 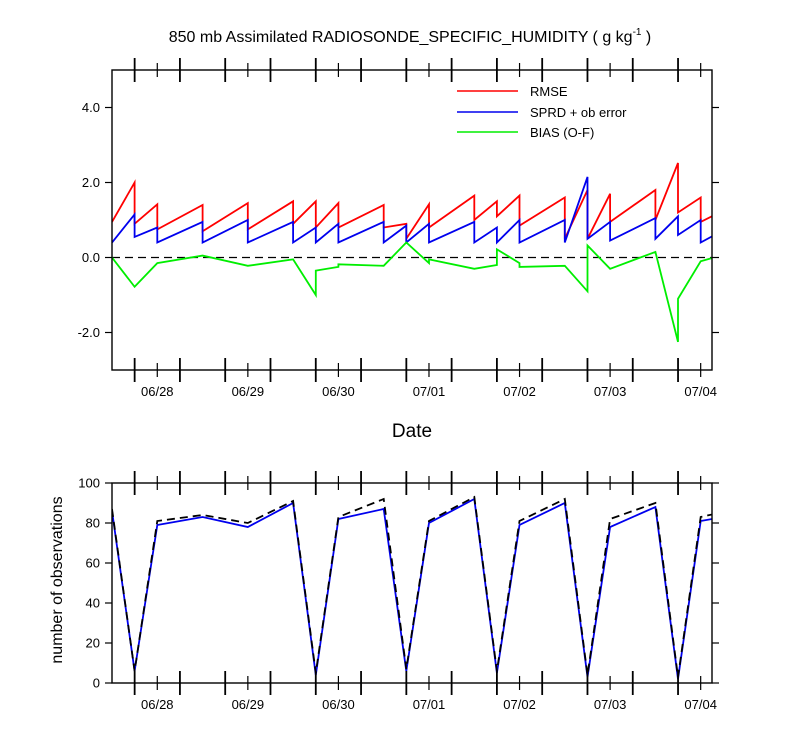 What do you see at coordinates (412, 292) in the screenshot?
I see `top-series-bias-o-f` at bounding box center [412, 292].